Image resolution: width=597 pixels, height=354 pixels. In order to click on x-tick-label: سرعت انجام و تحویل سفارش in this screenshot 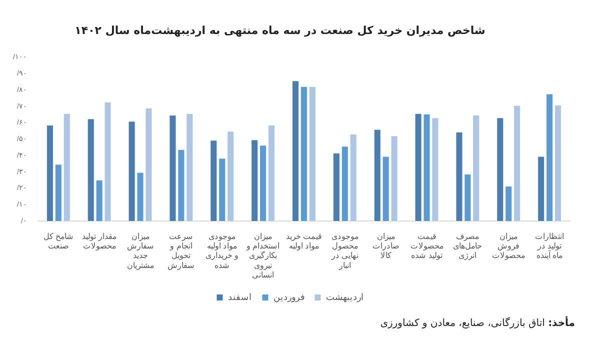, I will do `click(181, 251)`.